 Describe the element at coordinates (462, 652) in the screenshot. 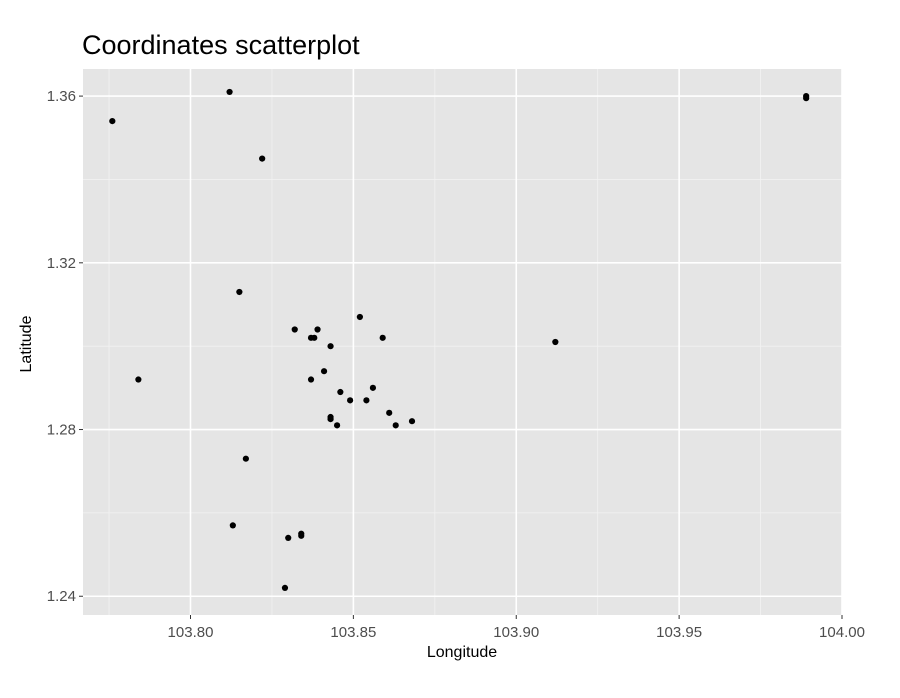

I see `x-axis-label: Longitude` at that location.